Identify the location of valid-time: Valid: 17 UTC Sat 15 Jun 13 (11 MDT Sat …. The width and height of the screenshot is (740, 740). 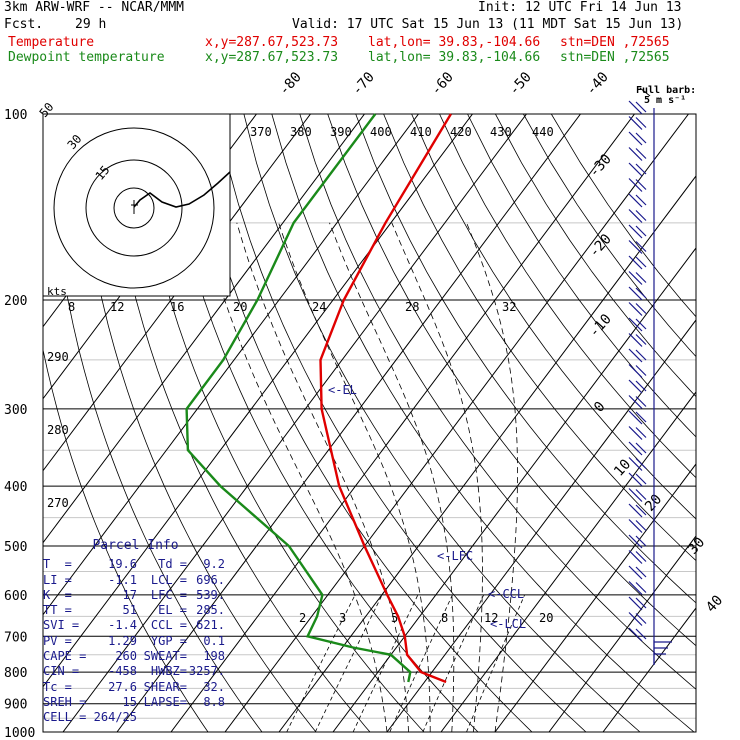
(488, 24).